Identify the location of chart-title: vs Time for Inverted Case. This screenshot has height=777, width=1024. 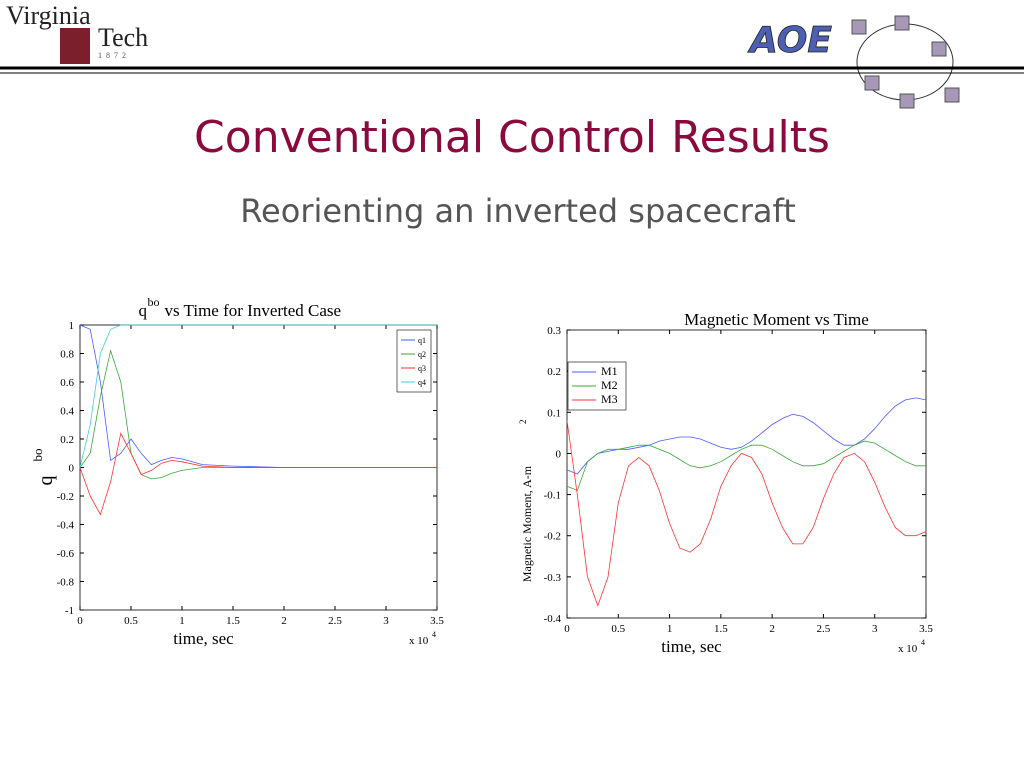
(253, 310).